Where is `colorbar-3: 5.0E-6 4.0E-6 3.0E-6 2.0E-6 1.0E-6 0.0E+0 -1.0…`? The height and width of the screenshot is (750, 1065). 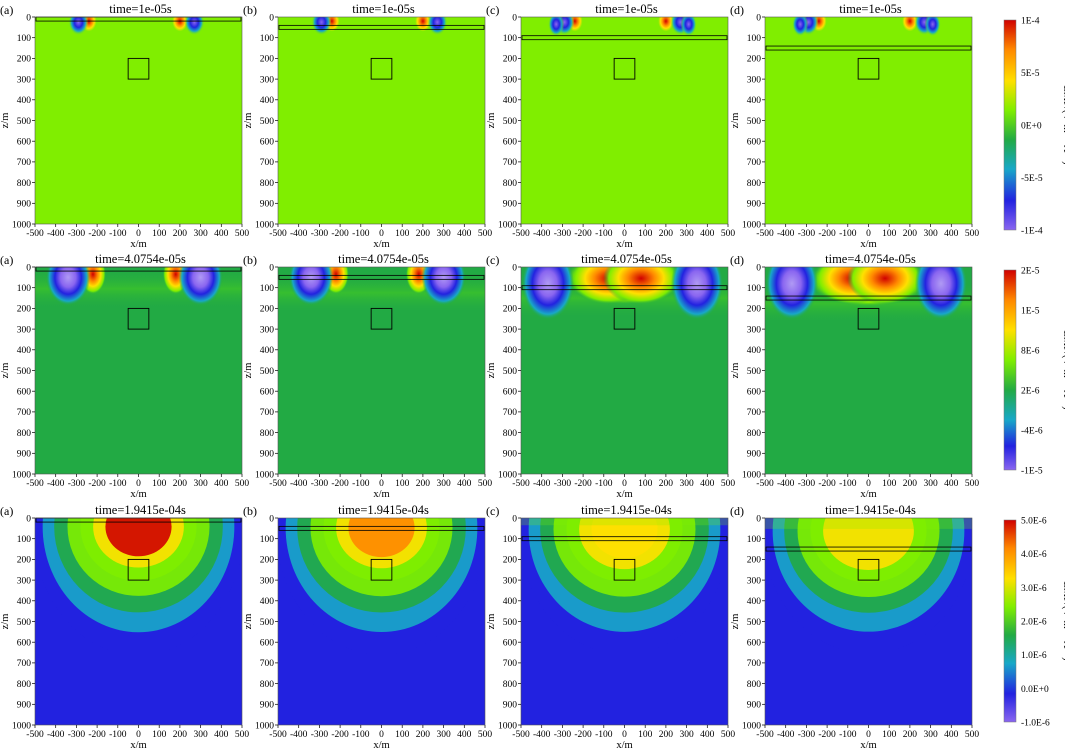
colorbar-3: 5.0E-6 4.0E-6 3.0E-6 2.0E-6 1.0E-6 0.0E+0 -1.0… is located at coordinates (1034, 623).